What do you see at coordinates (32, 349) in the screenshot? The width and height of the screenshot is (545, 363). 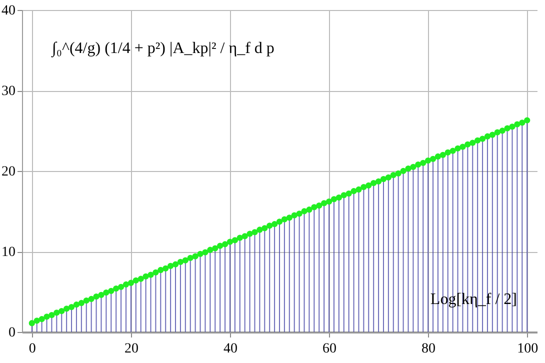 I see `x-tick-label: 0` at bounding box center [32, 349].